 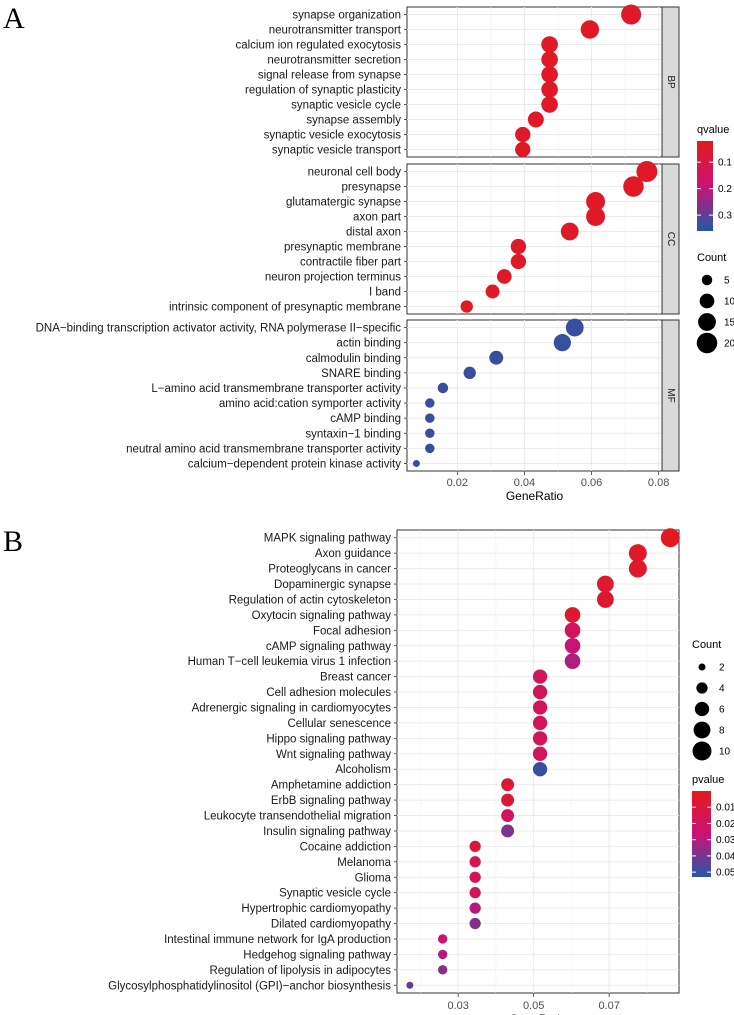 I want to click on colorbar-label: 0.2, so click(x=725, y=189).